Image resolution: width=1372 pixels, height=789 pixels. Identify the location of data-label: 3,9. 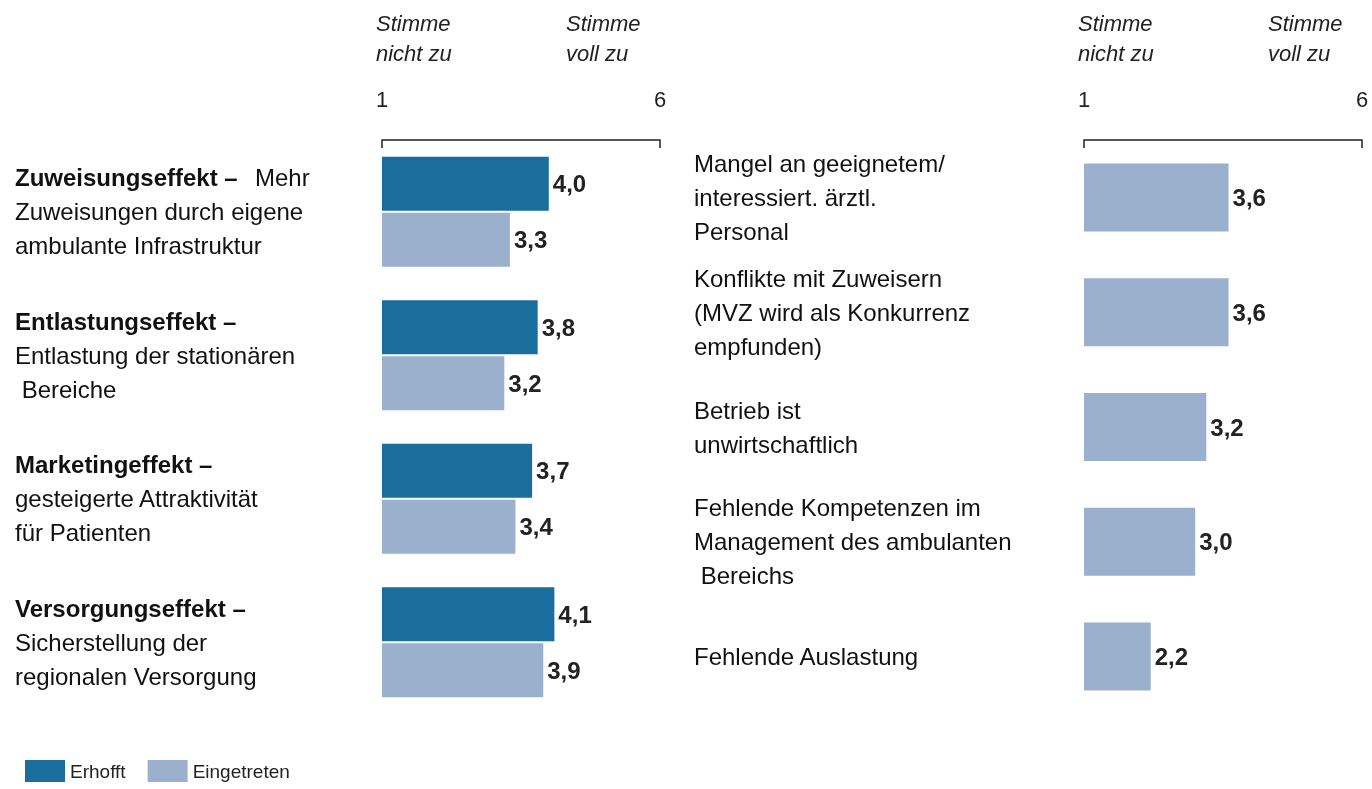
(564, 670).